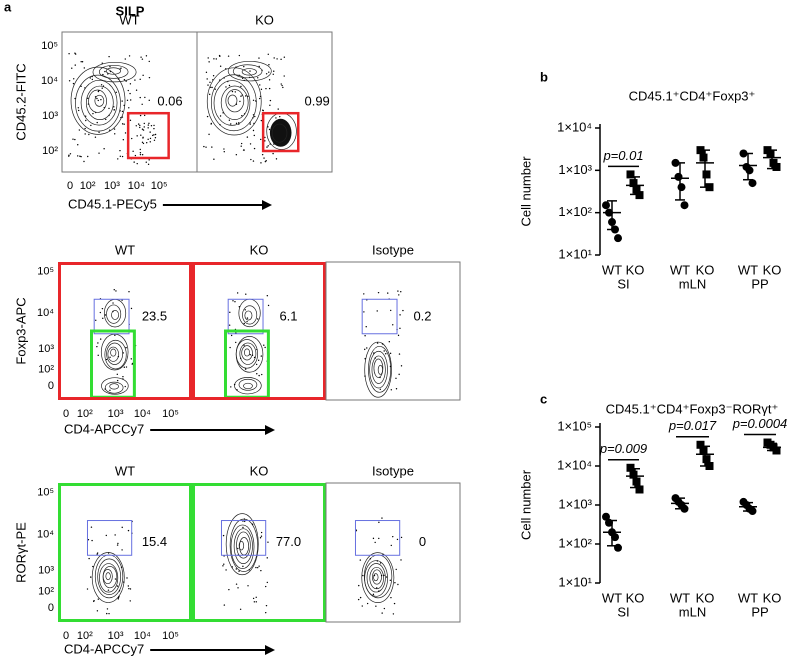 The height and width of the screenshot is (659, 800). Describe the element at coordinates (130, 10) in the screenshot. I see `panel-title: SILP` at that location.